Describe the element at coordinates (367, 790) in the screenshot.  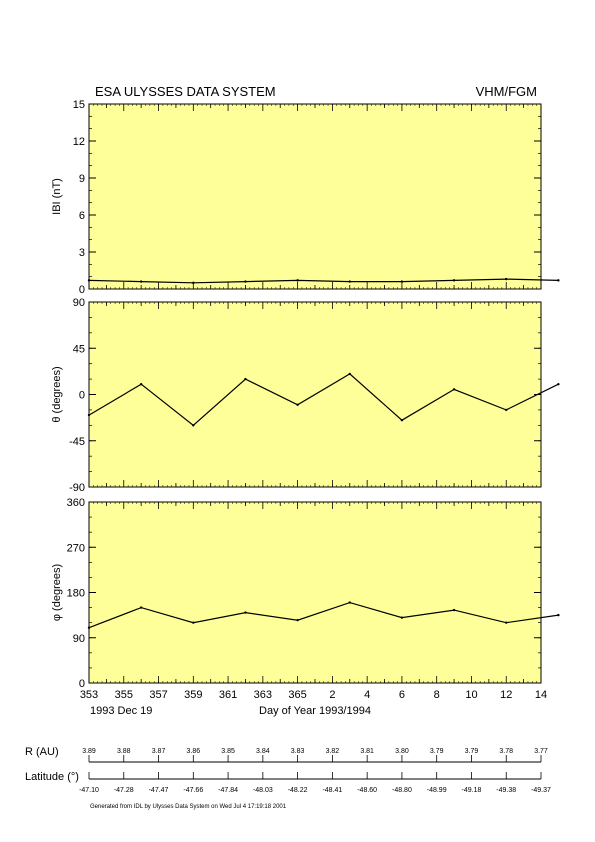
I see `latitude-value: -48.60` at that location.